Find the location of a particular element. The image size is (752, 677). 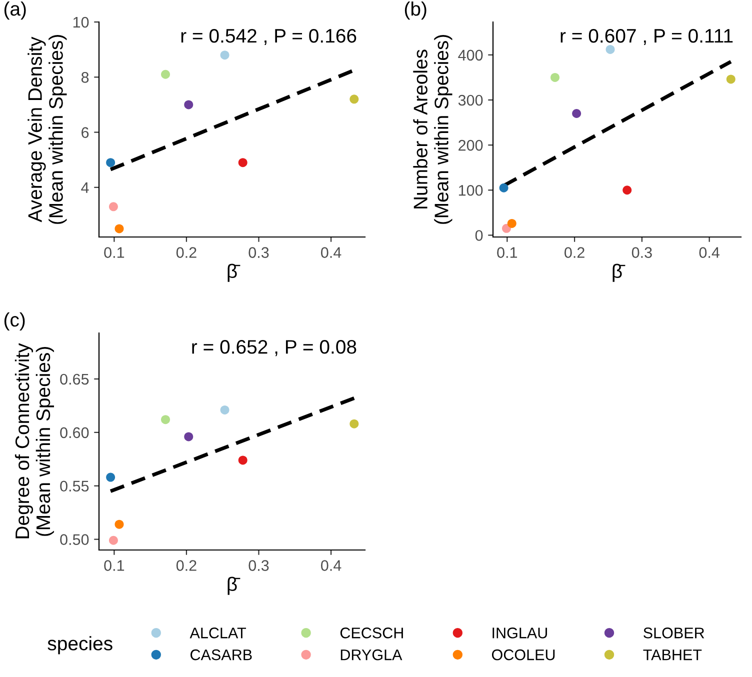

legend-label: OCOLEU is located at coordinates (523, 654).